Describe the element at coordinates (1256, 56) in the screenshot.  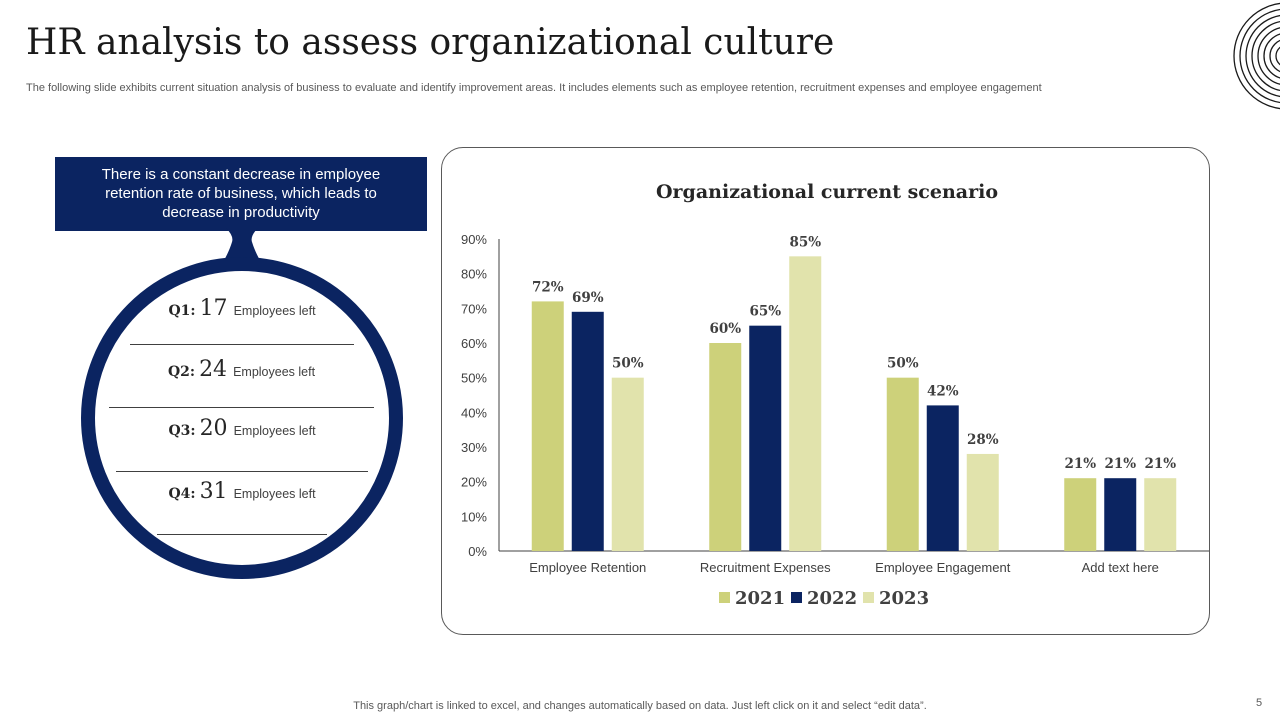
I see `concentric-rings-decoration` at that location.